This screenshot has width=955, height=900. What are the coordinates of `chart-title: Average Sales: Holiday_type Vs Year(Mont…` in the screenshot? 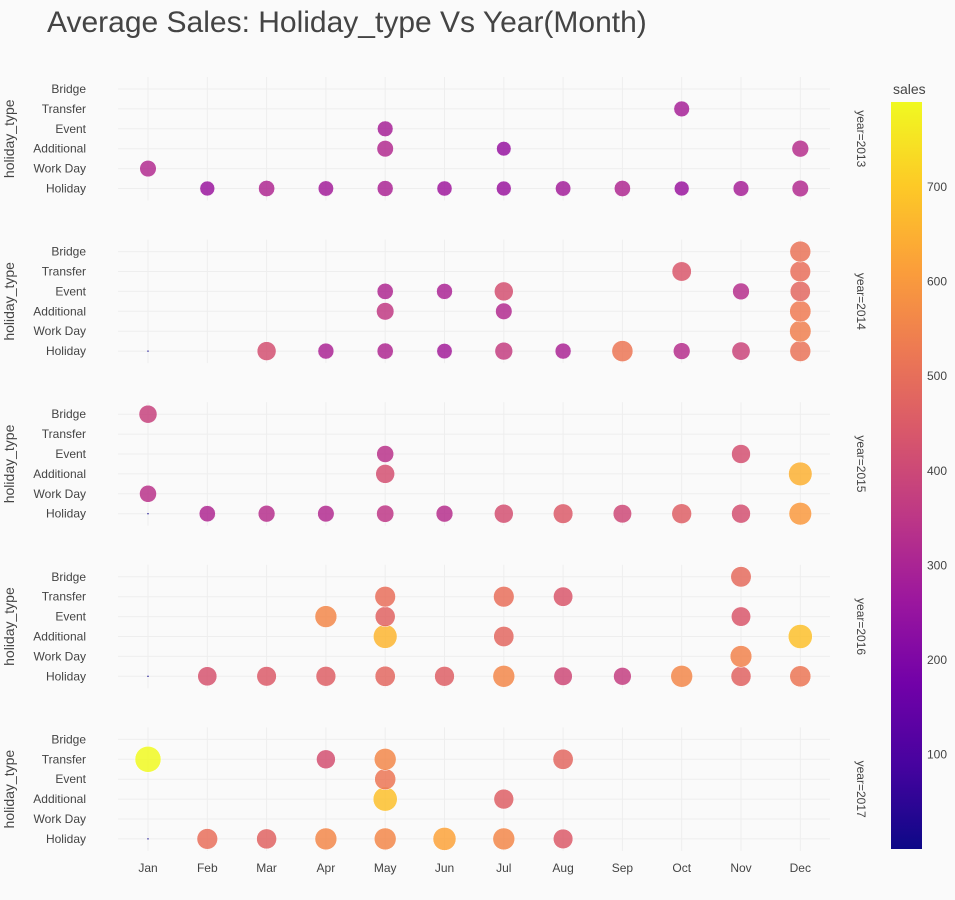 It's located at (347, 22).